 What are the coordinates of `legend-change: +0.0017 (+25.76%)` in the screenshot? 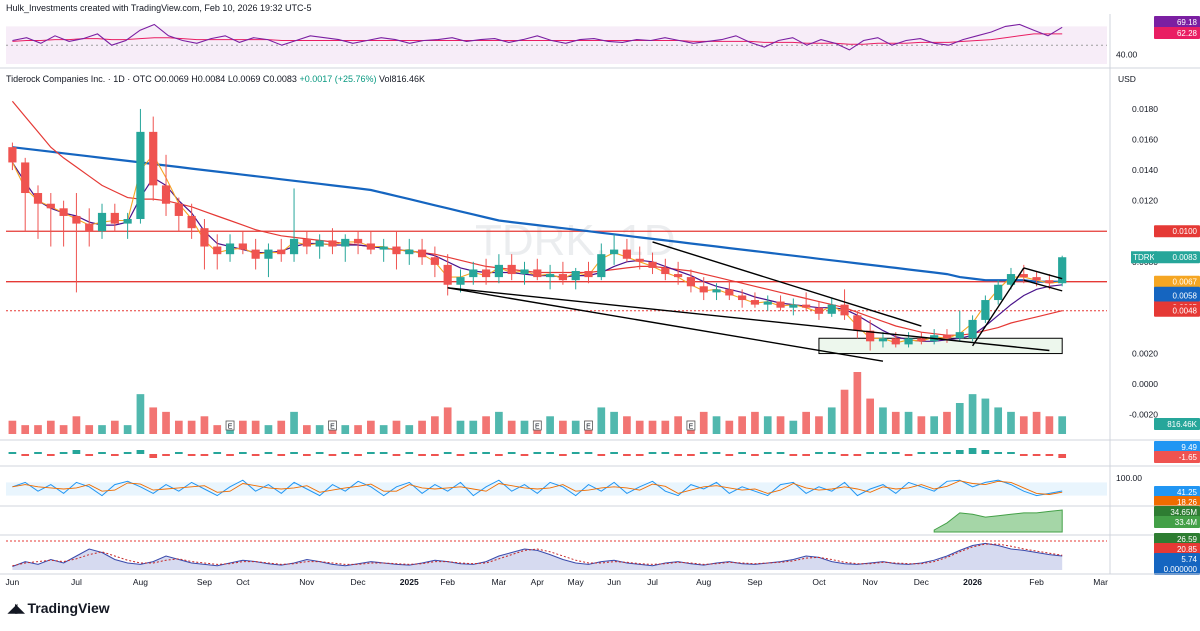 It's located at (338, 79).